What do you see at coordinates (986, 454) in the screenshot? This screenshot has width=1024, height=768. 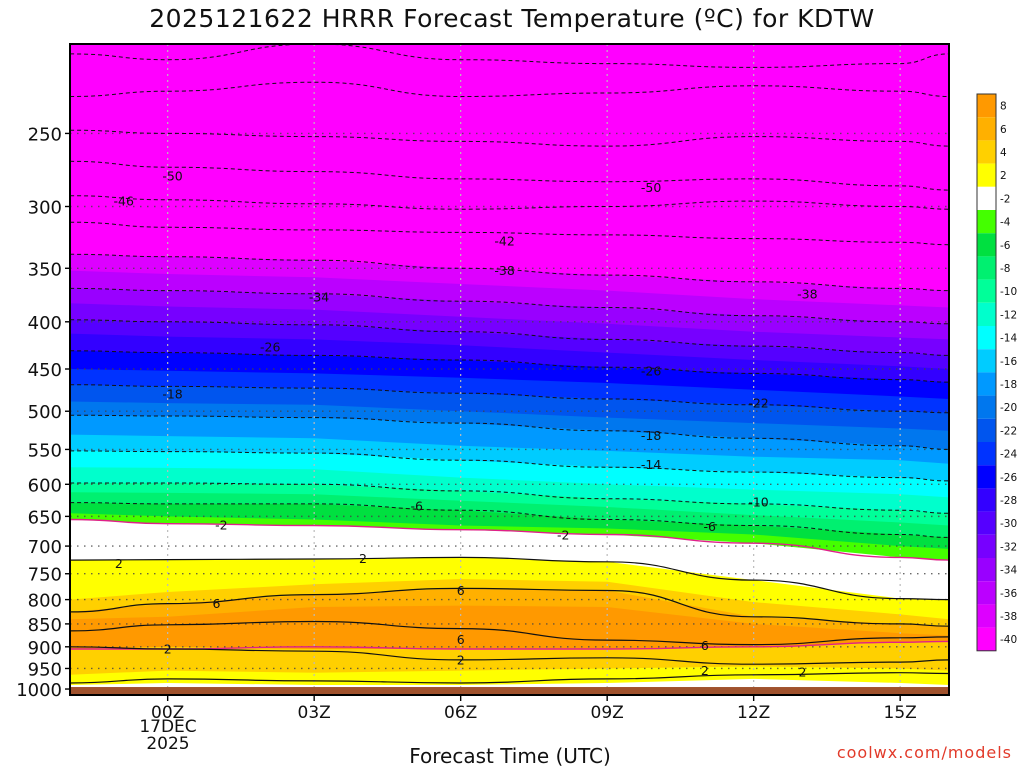 I see `colorbar-swatch--24` at bounding box center [986, 454].